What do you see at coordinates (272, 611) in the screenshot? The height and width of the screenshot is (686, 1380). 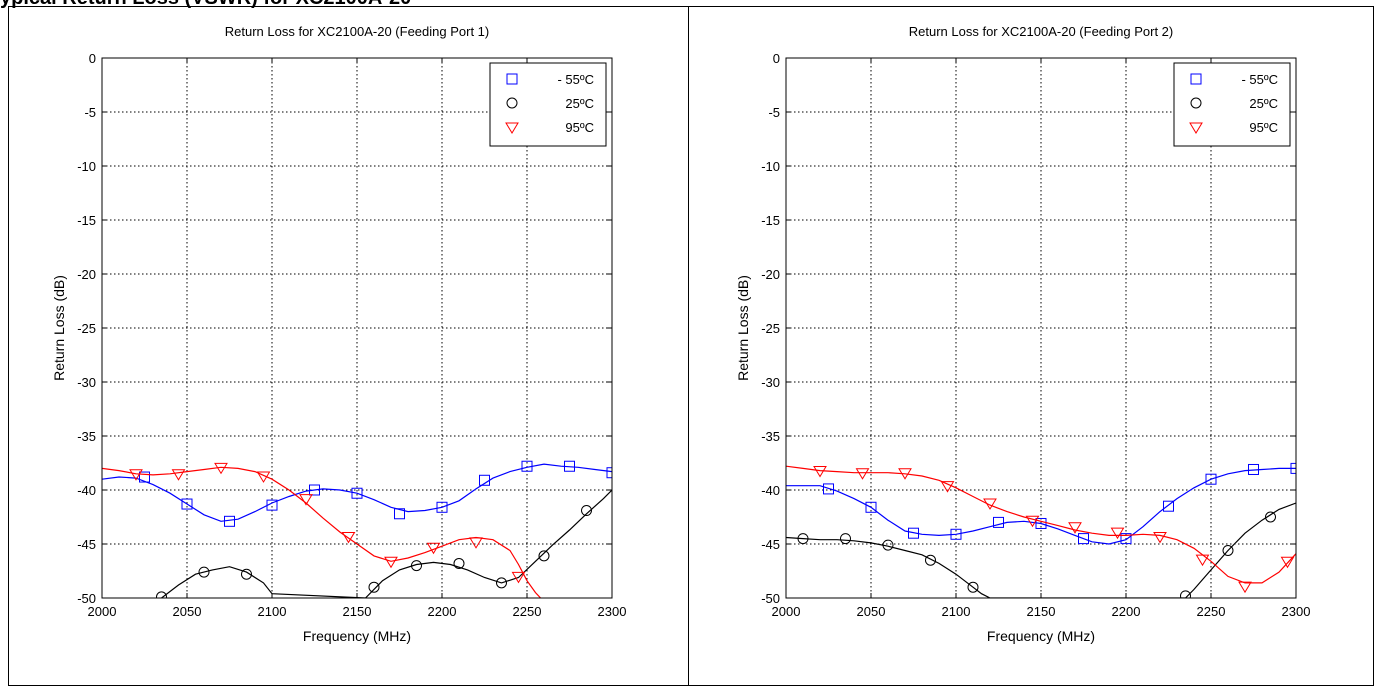 I see `chart1-xtick-label-2100: 2100` at bounding box center [272, 611].